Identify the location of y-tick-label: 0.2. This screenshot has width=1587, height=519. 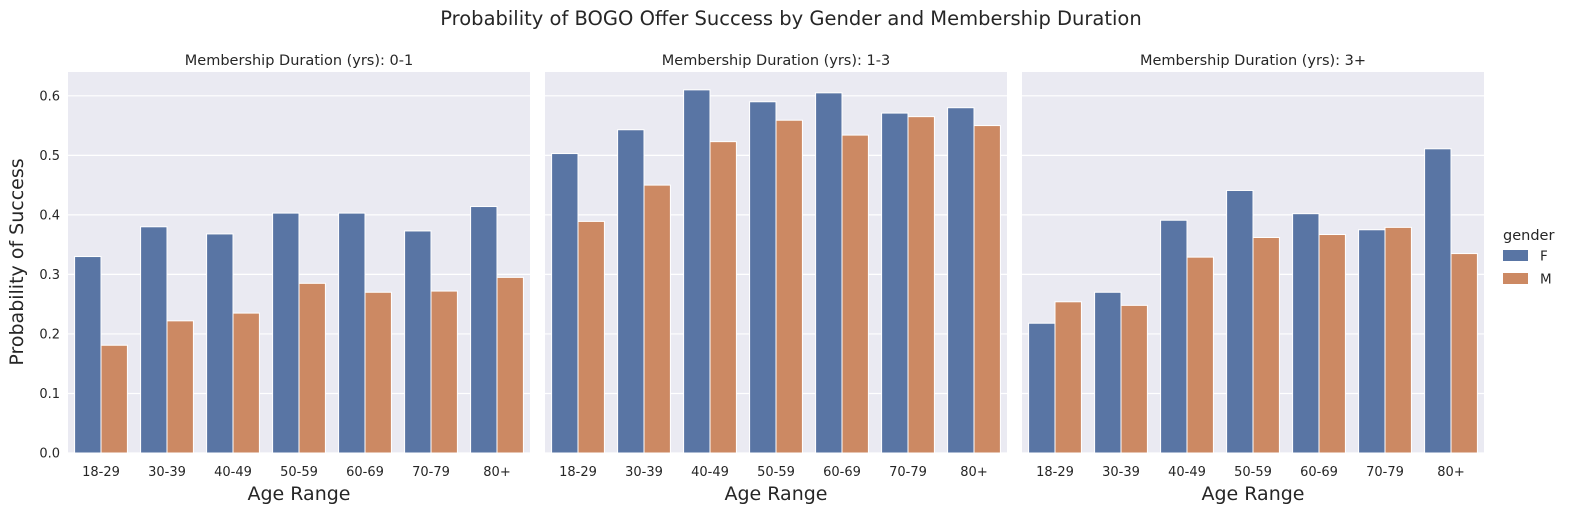
(49, 334).